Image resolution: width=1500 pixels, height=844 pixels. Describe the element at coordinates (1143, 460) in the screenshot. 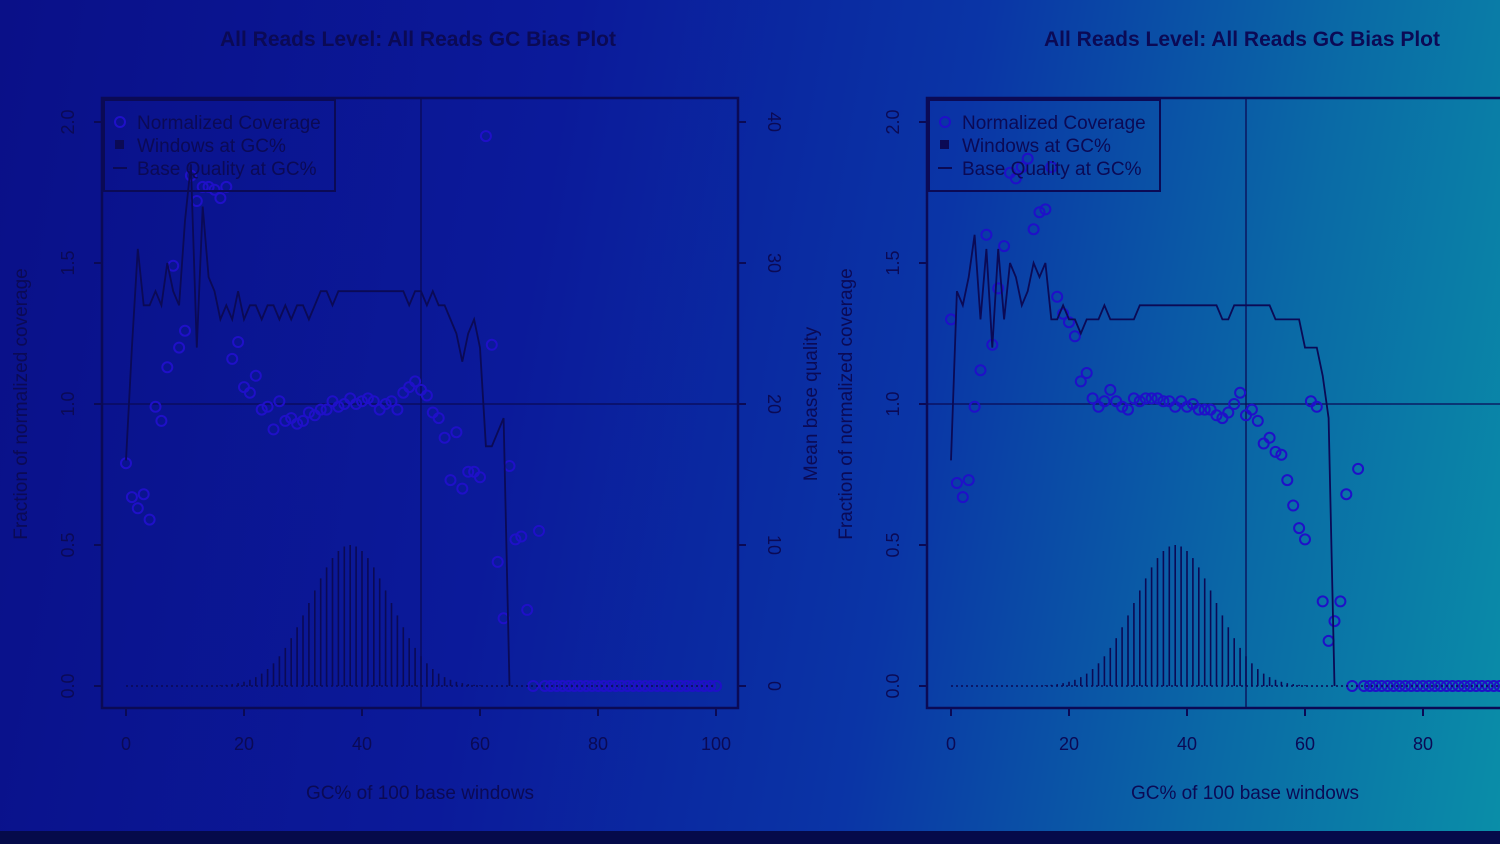

I see `base-quality-line` at that location.